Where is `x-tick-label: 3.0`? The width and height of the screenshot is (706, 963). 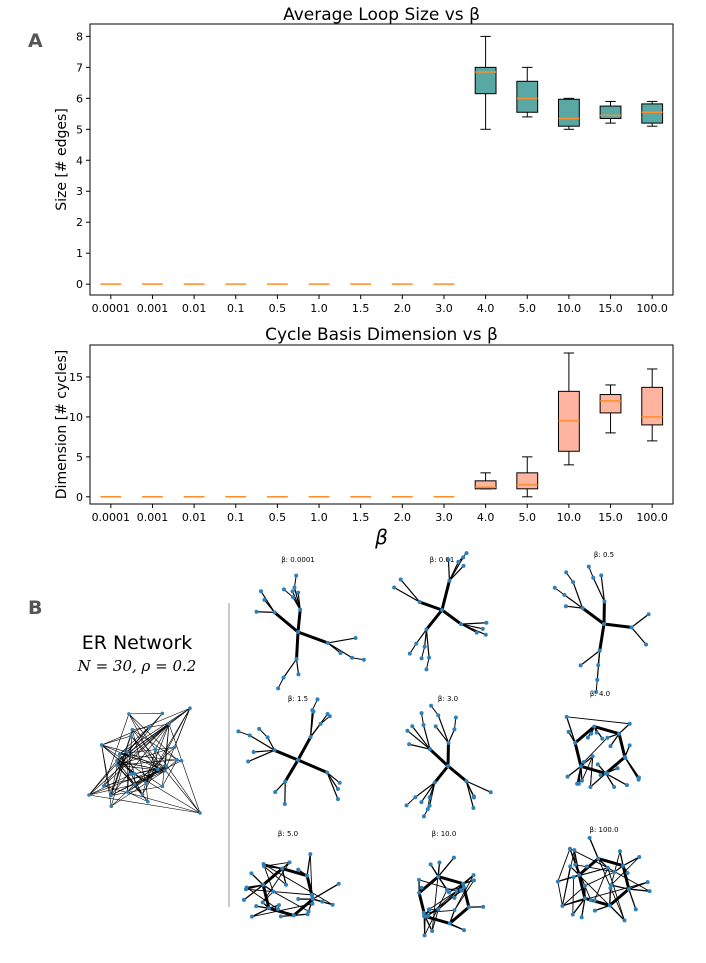 x-tick-label: 3.0 is located at coordinates (444, 308).